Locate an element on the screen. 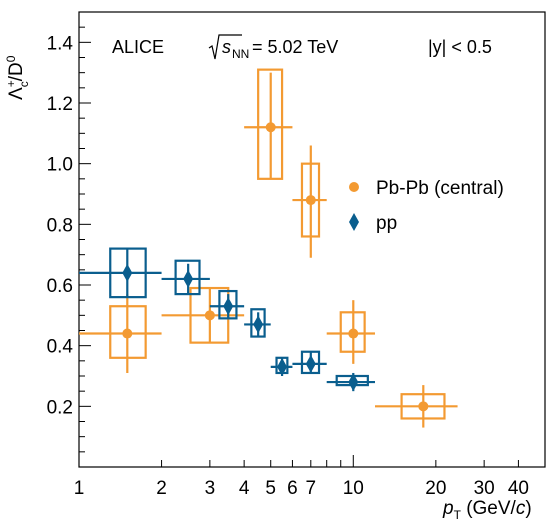 This screenshot has height=523, width=552. x-title-c: c is located at coordinates (521, 508).